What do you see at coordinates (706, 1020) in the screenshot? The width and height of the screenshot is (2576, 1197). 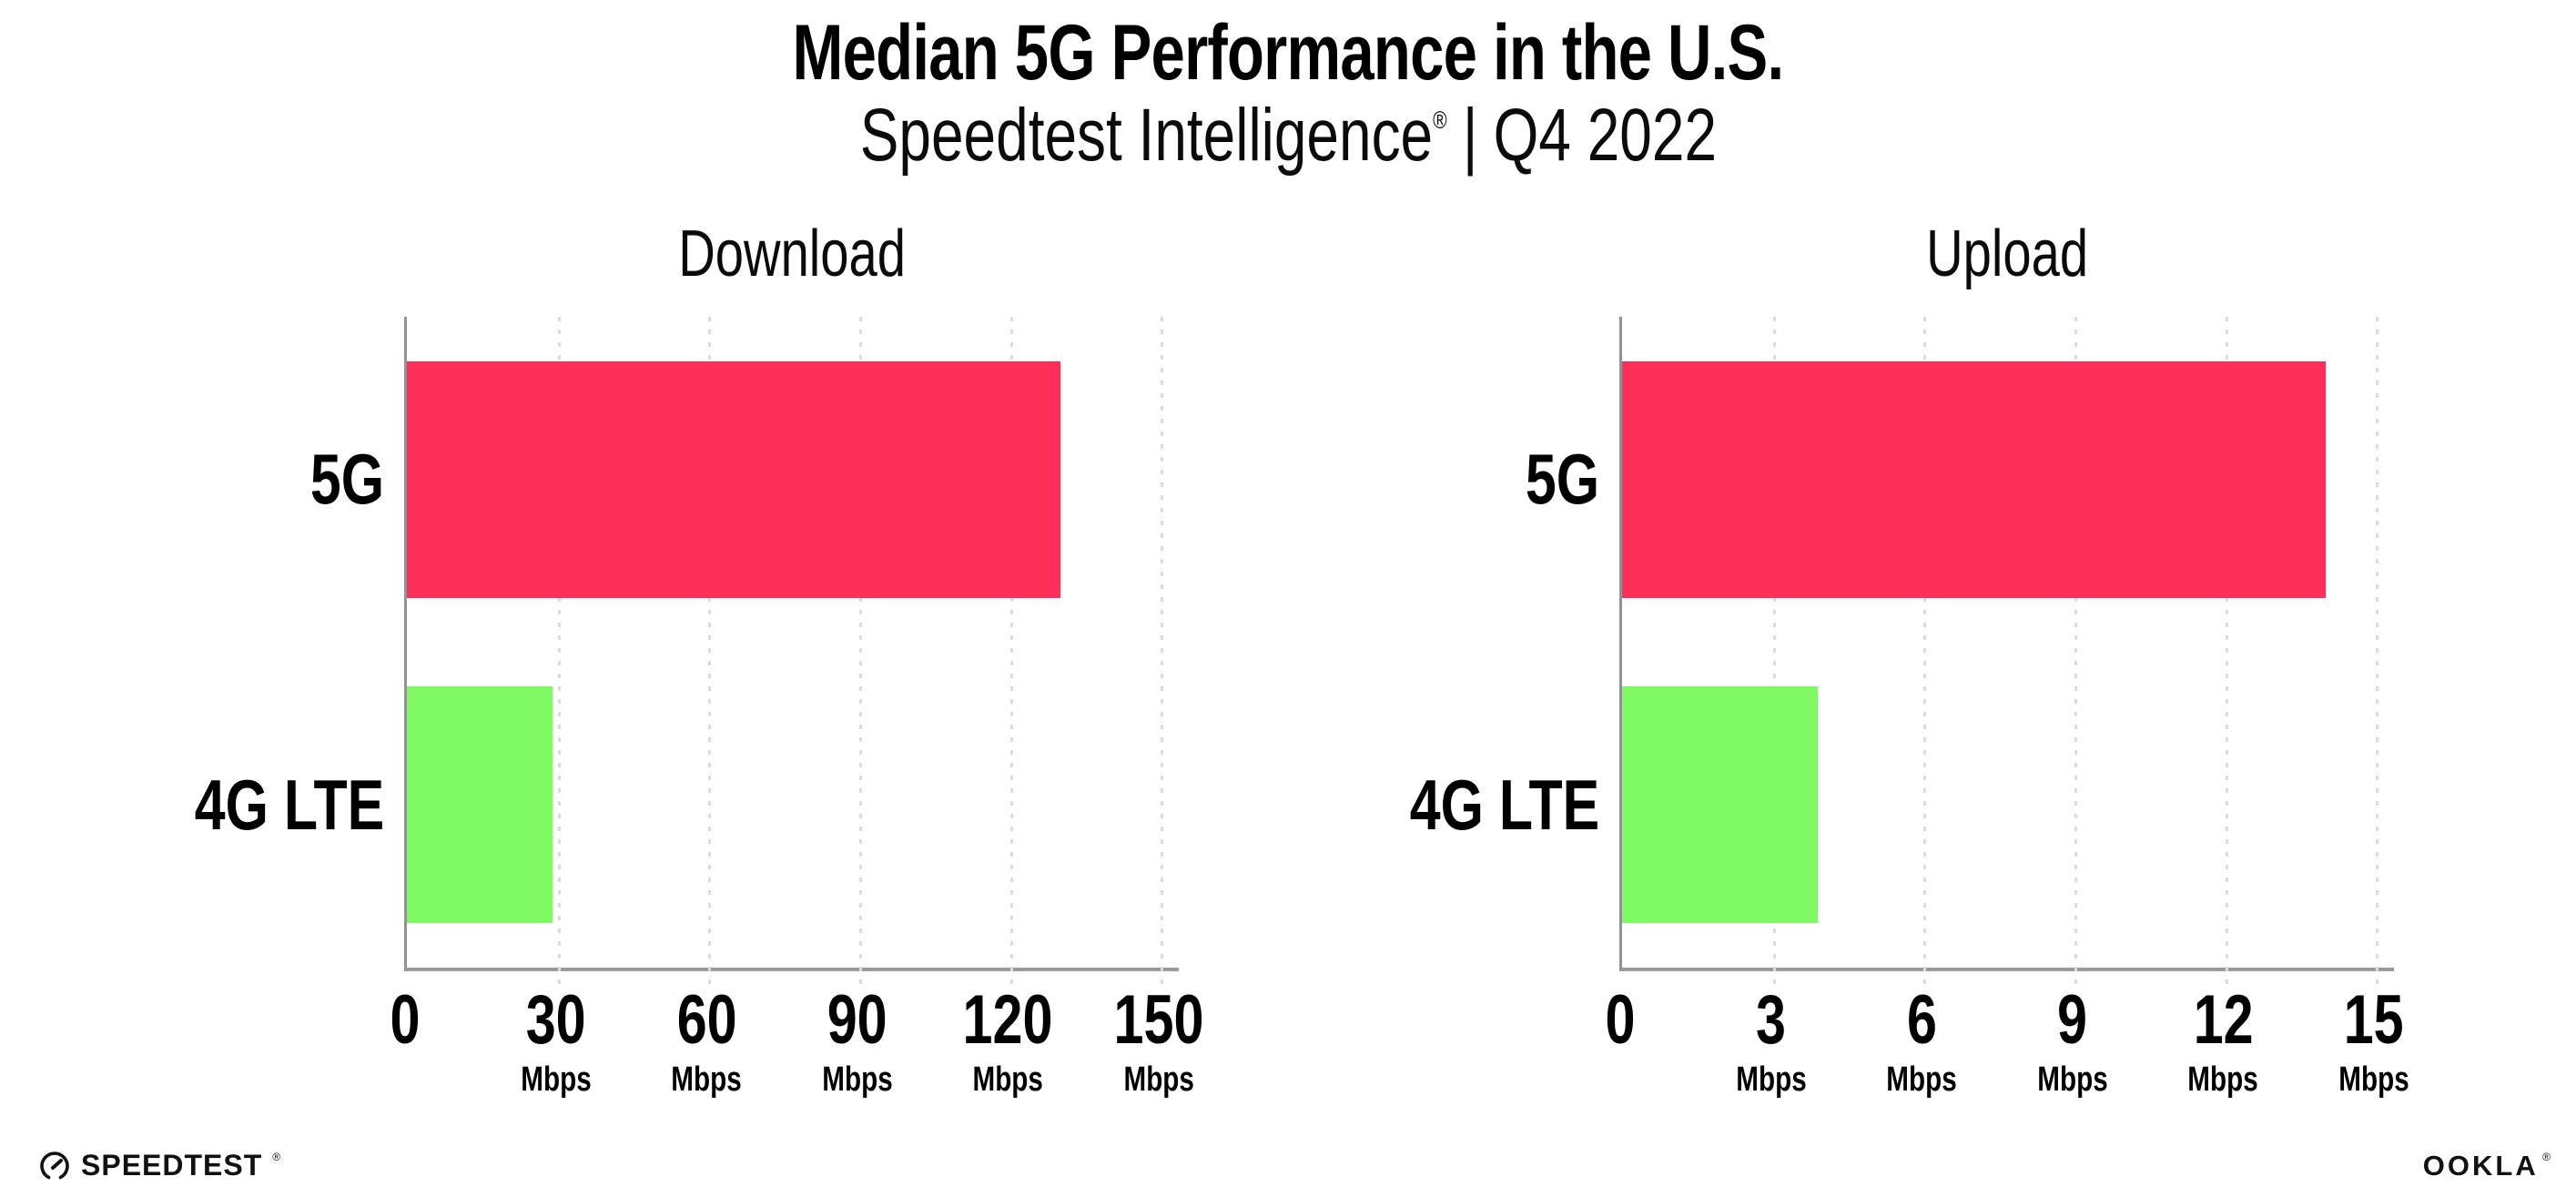 I see `tick-value: 60` at bounding box center [706, 1020].